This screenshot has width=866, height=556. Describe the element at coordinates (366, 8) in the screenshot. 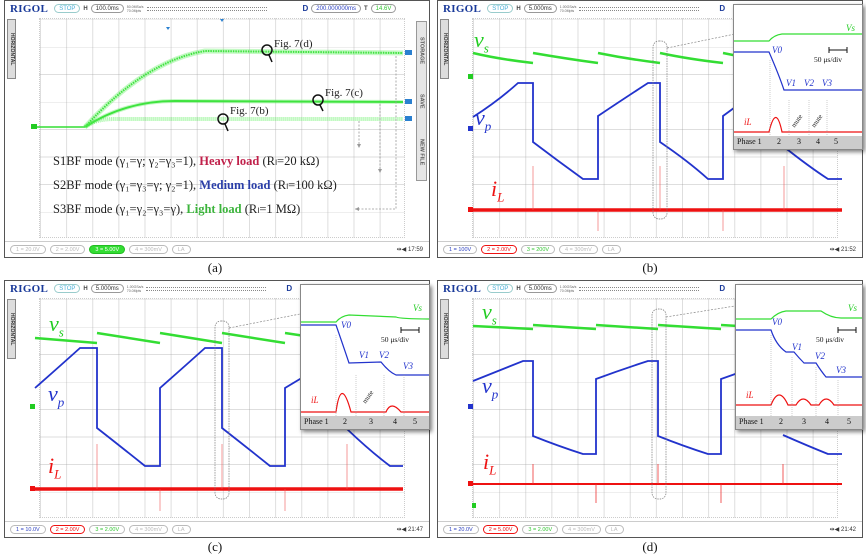

I see `trigger-label: T` at that location.